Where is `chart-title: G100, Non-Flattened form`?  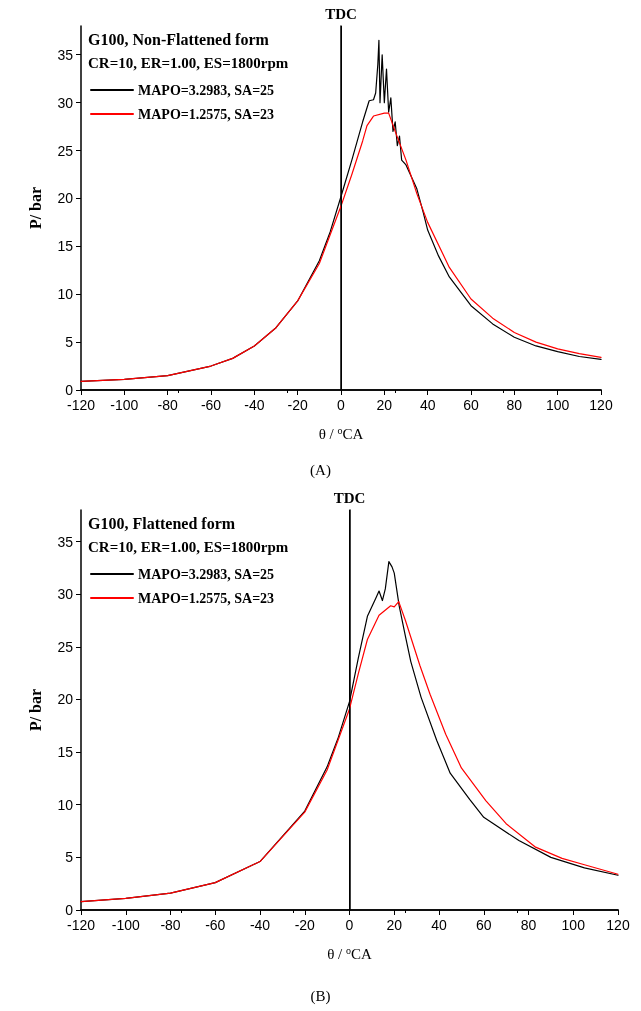 chart-title: G100, Non-Flattened form is located at coordinates (179, 39).